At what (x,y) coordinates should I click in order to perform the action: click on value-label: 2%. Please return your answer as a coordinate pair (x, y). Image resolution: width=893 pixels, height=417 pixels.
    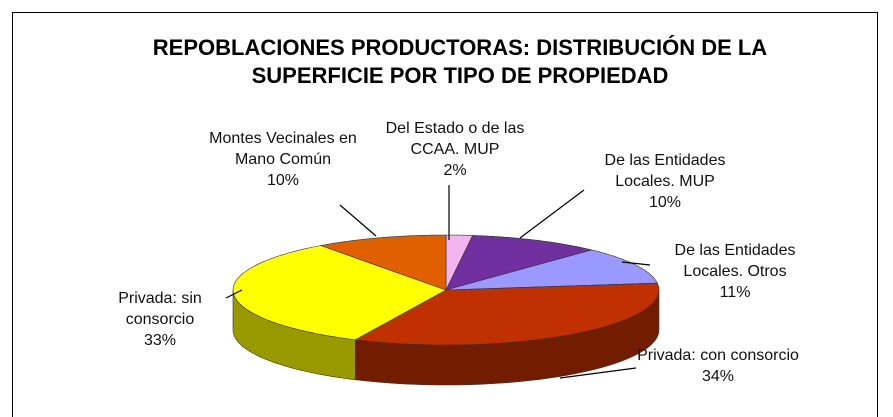
    Looking at the image, I should click on (455, 170).